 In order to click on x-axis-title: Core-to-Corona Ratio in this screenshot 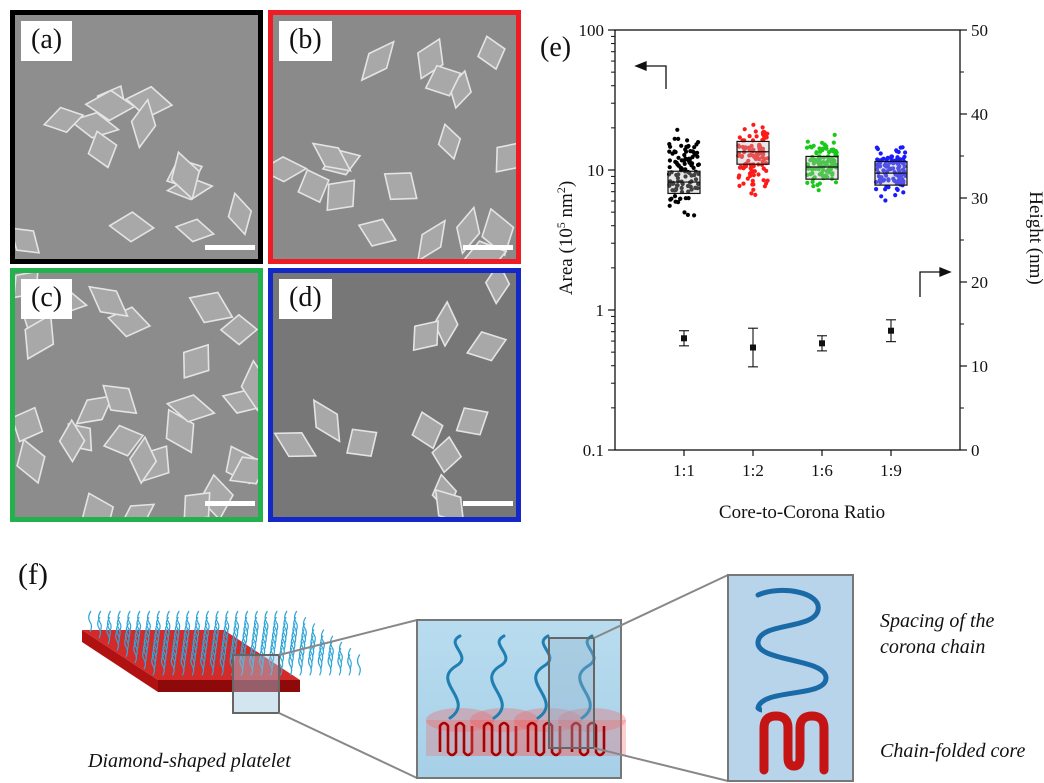, I will do `click(802, 512)`.